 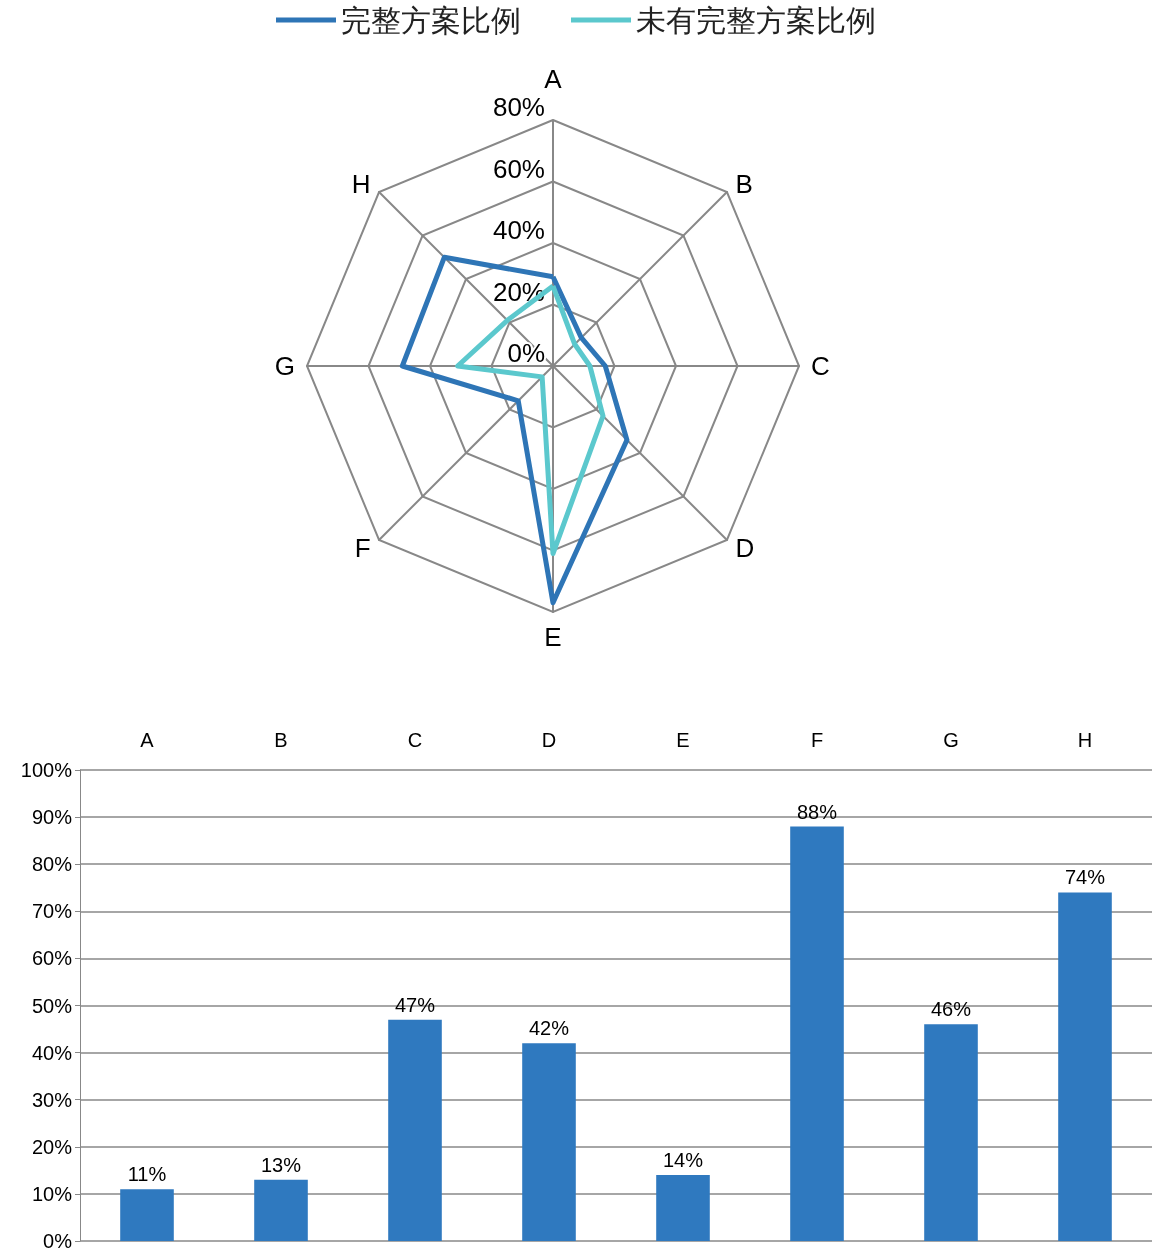 What do you see at coordinates (951, 740) in the screenshot?
I see `x-tick-label: G` at bounding box center [951, 740].